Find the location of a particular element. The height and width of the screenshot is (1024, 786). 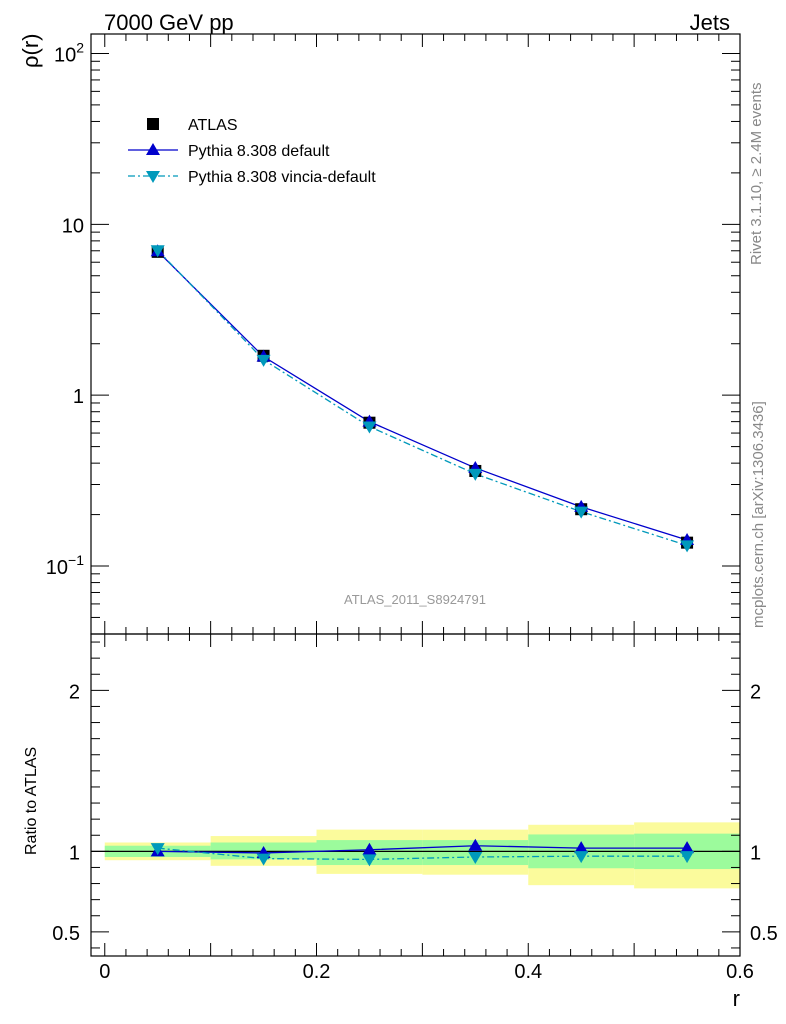

x-tick-label: 0.6 is located at coordinates (740, 972).